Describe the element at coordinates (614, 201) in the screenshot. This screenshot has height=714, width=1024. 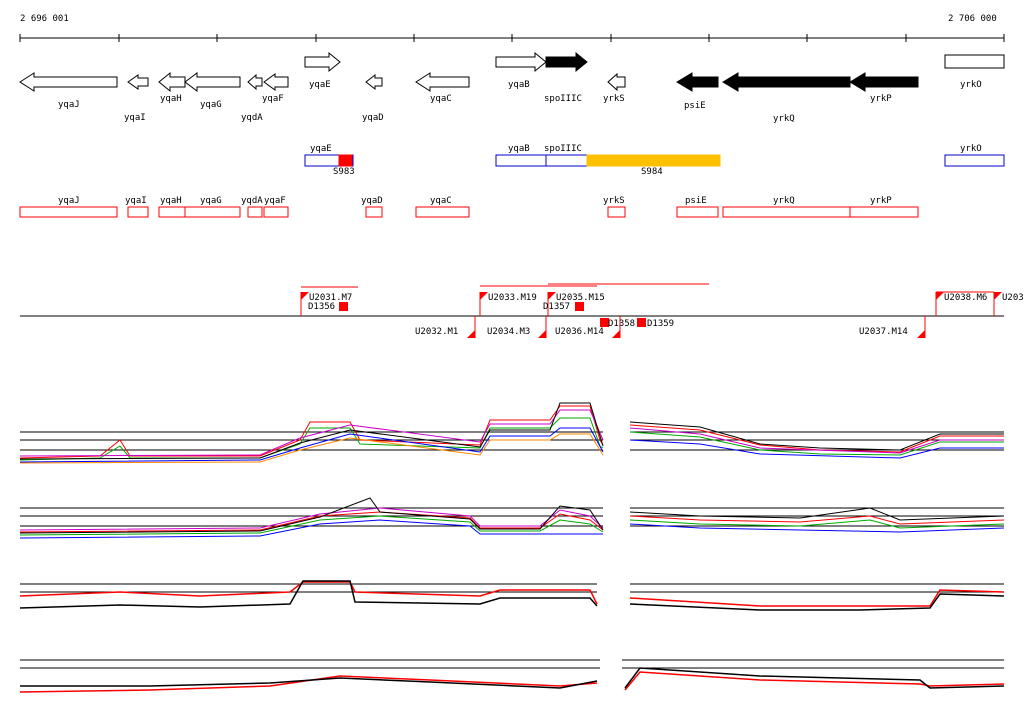
I see `red-label-yrkS: yrkS` at that location.